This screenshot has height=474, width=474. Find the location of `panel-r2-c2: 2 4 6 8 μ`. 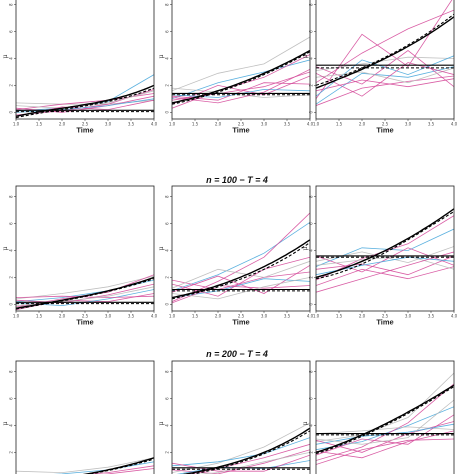

panel-r2-c2: 2 4 6 8 μ is located at coordinates (378, 417).